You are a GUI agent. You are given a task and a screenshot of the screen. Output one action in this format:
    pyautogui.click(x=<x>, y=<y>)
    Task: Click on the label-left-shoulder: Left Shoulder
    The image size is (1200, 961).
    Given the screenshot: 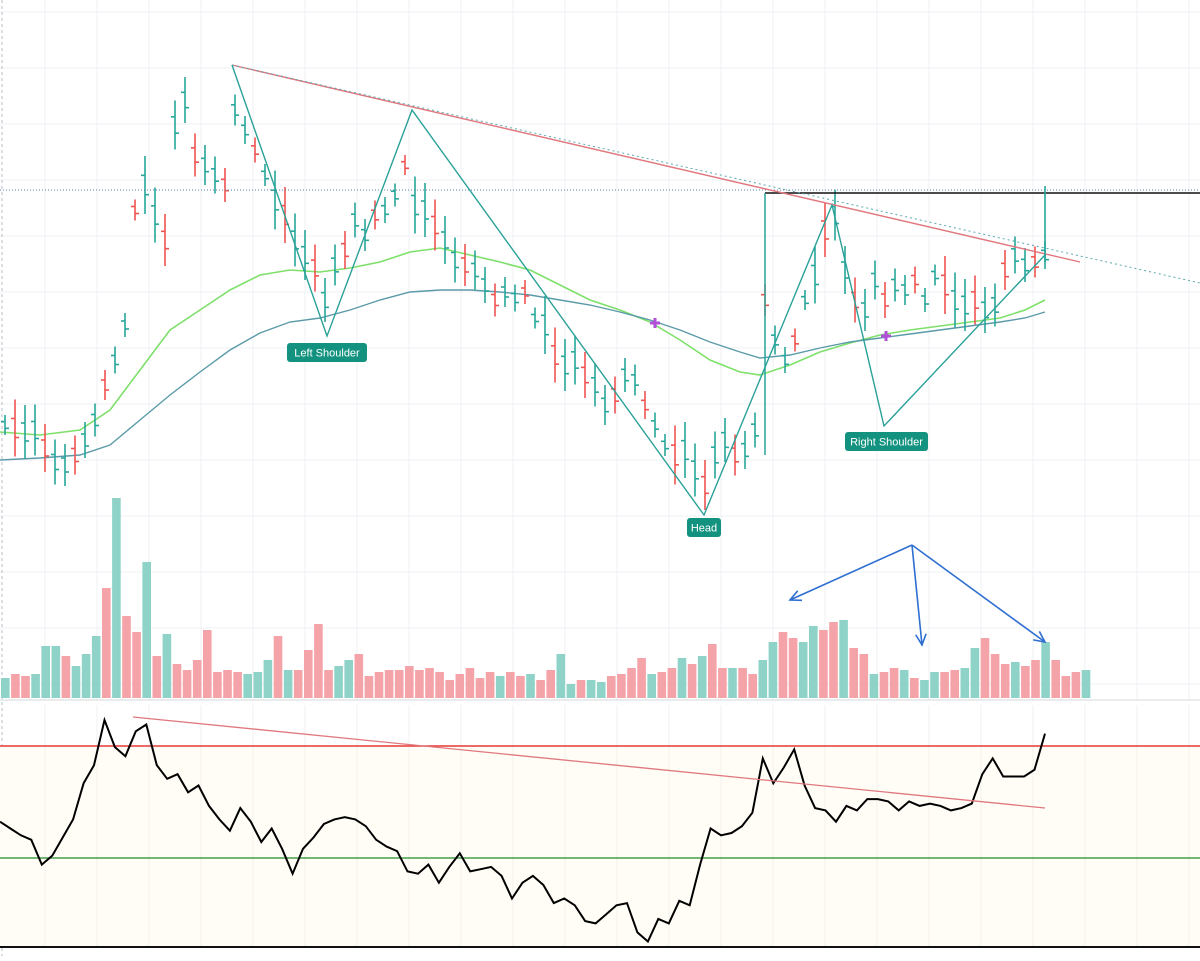 What is the action you would take?
    pyautogui.click(x=327, y=352)
    